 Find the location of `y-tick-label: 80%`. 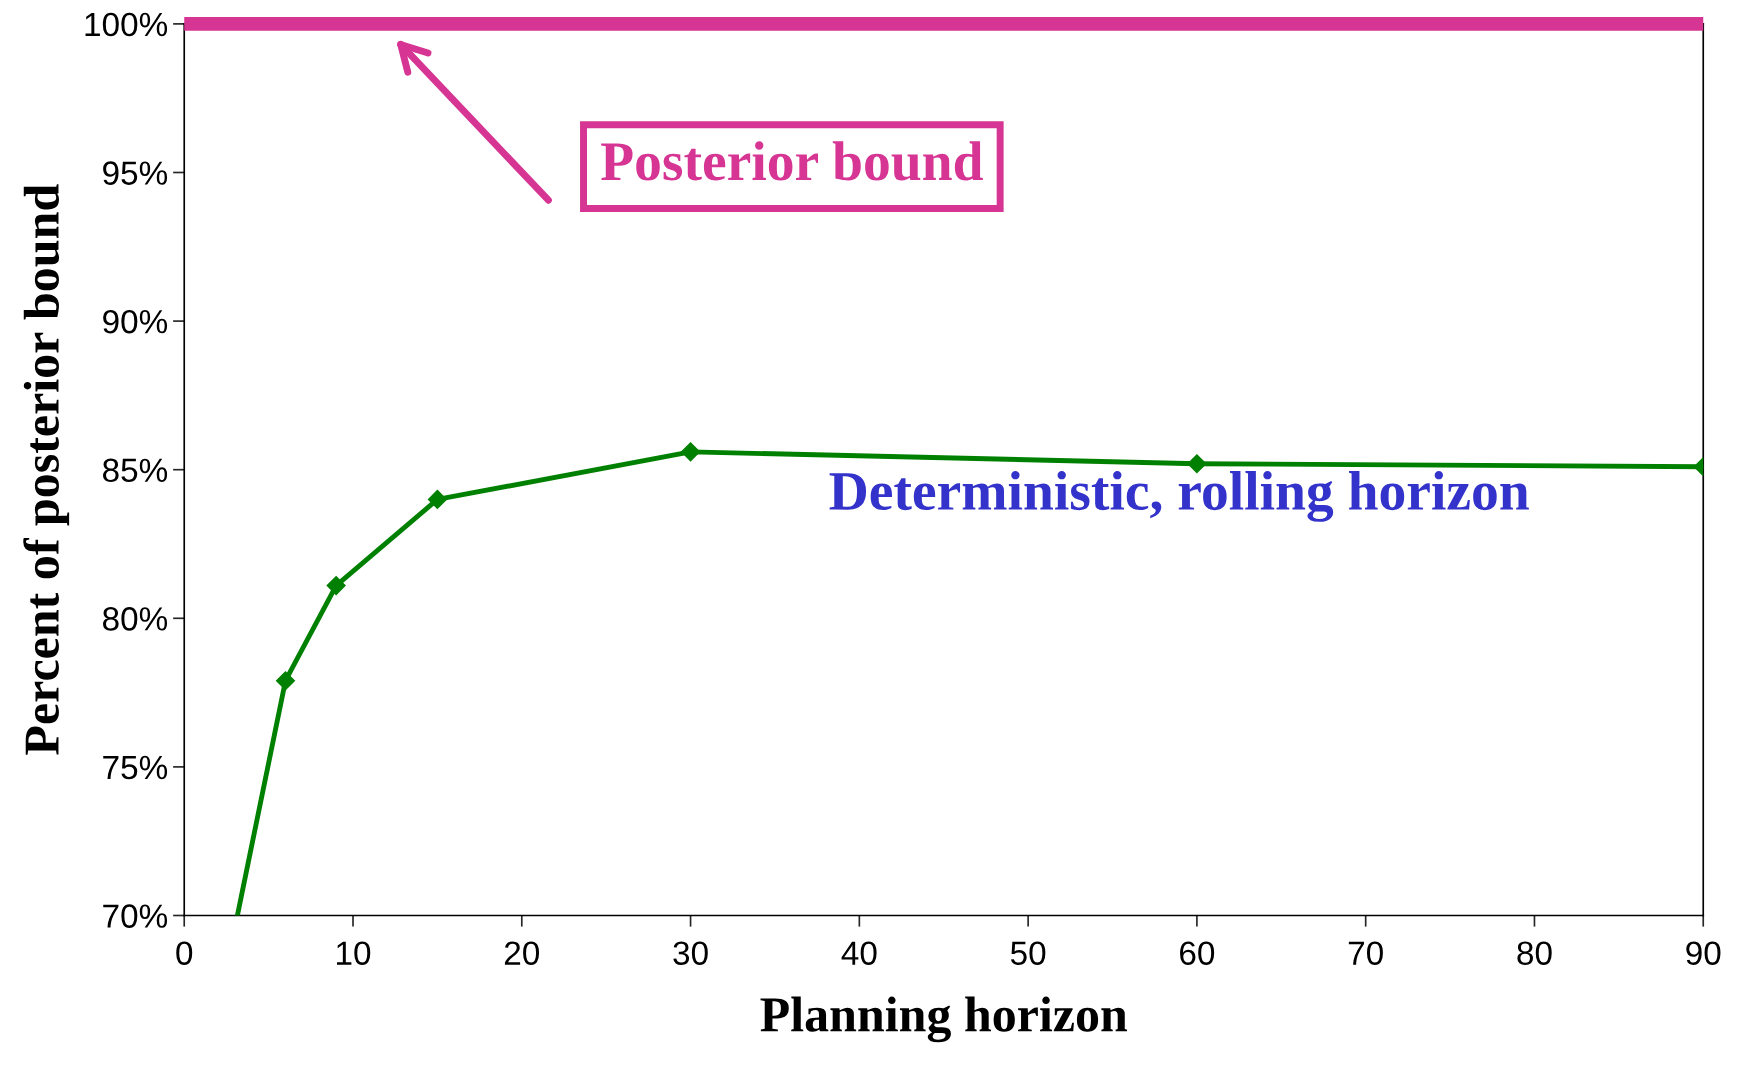

y-tick-label: 80% is located at coordinates (135, 619).